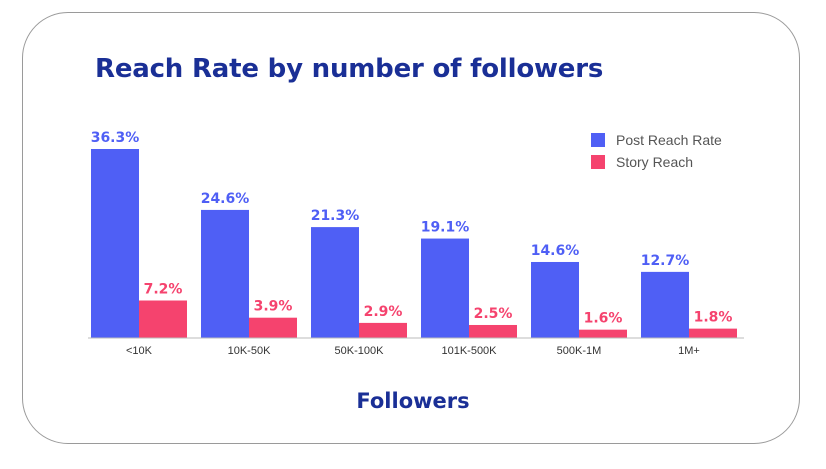  What do you see at coordinates (360, 351) in the screenshot?
I see `tick-label-2: 50K-100K` at bounding box center [360, 351].